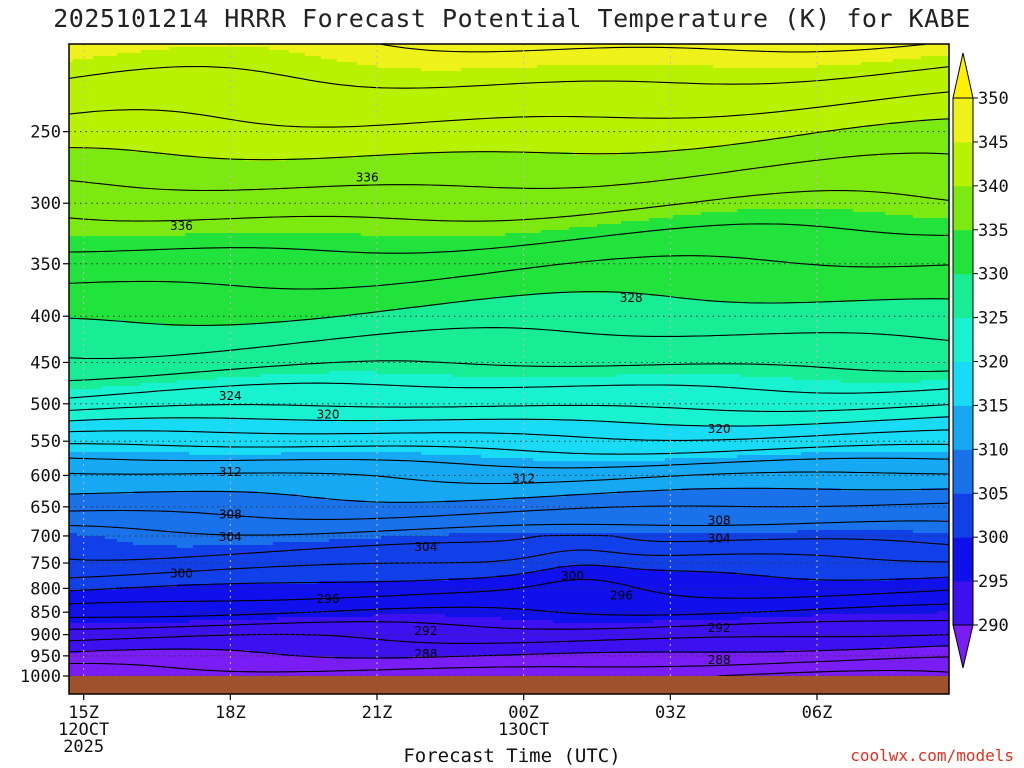 The width and height of the screenshot is (1024, 768). What do you see at coordinates (512, 756) in the screenshot?
I see `x-axis-label: Forecast Time (UTC)` at bounding box center [512, 756].